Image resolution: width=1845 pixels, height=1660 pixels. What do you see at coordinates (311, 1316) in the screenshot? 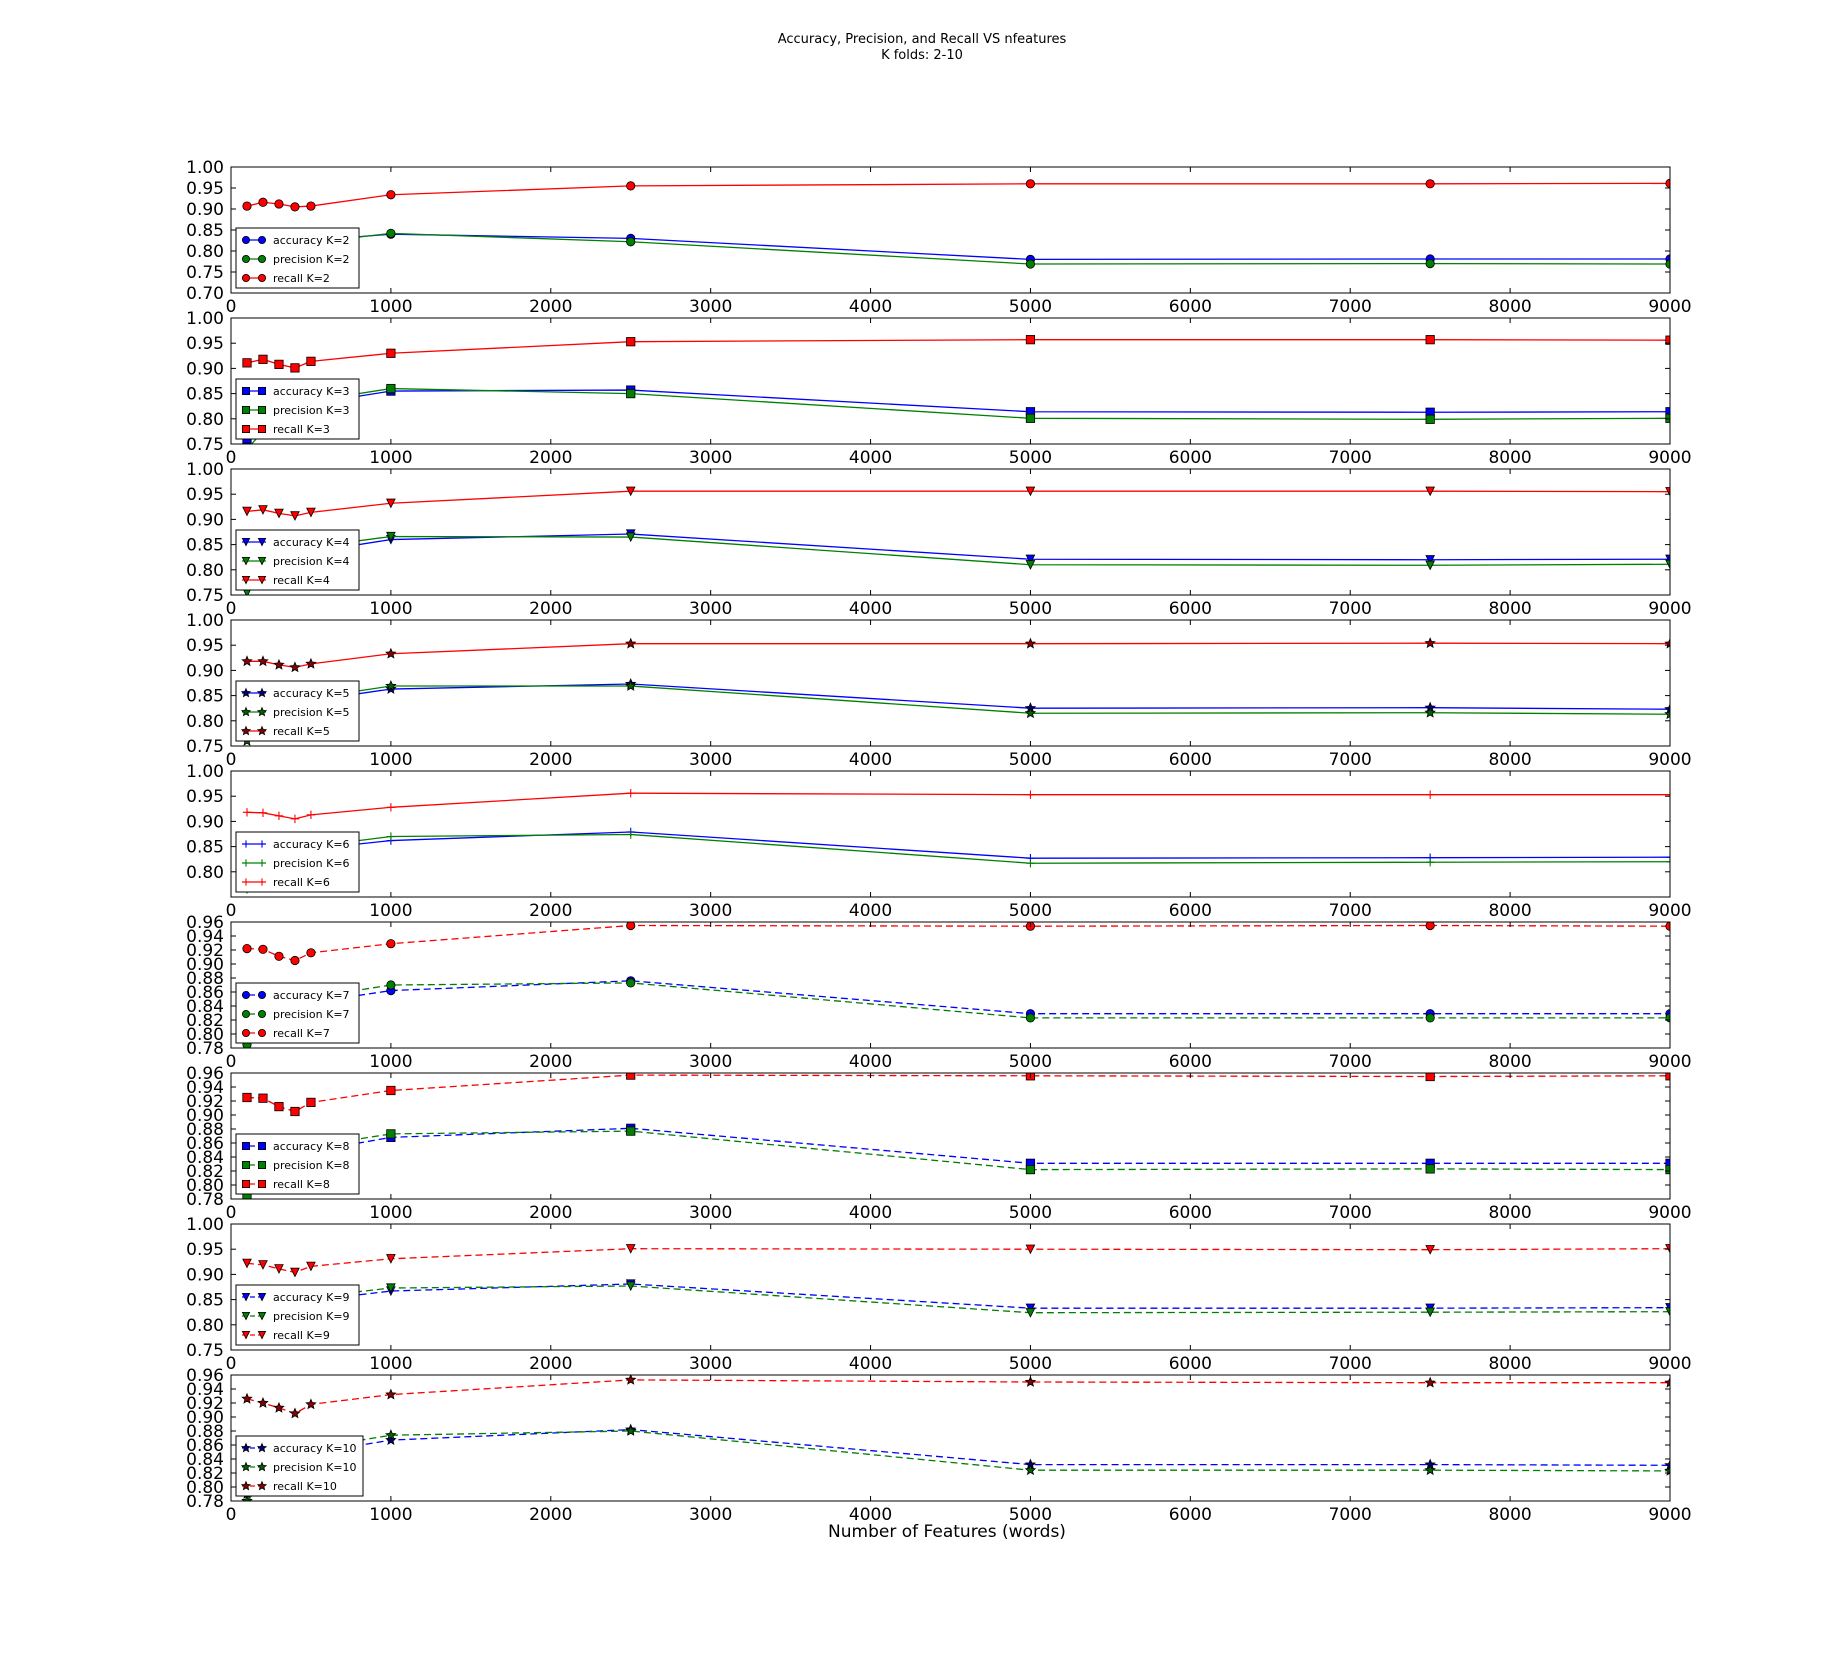
I see `legend-label: precision K=9` at bounding box center [311, 1316].